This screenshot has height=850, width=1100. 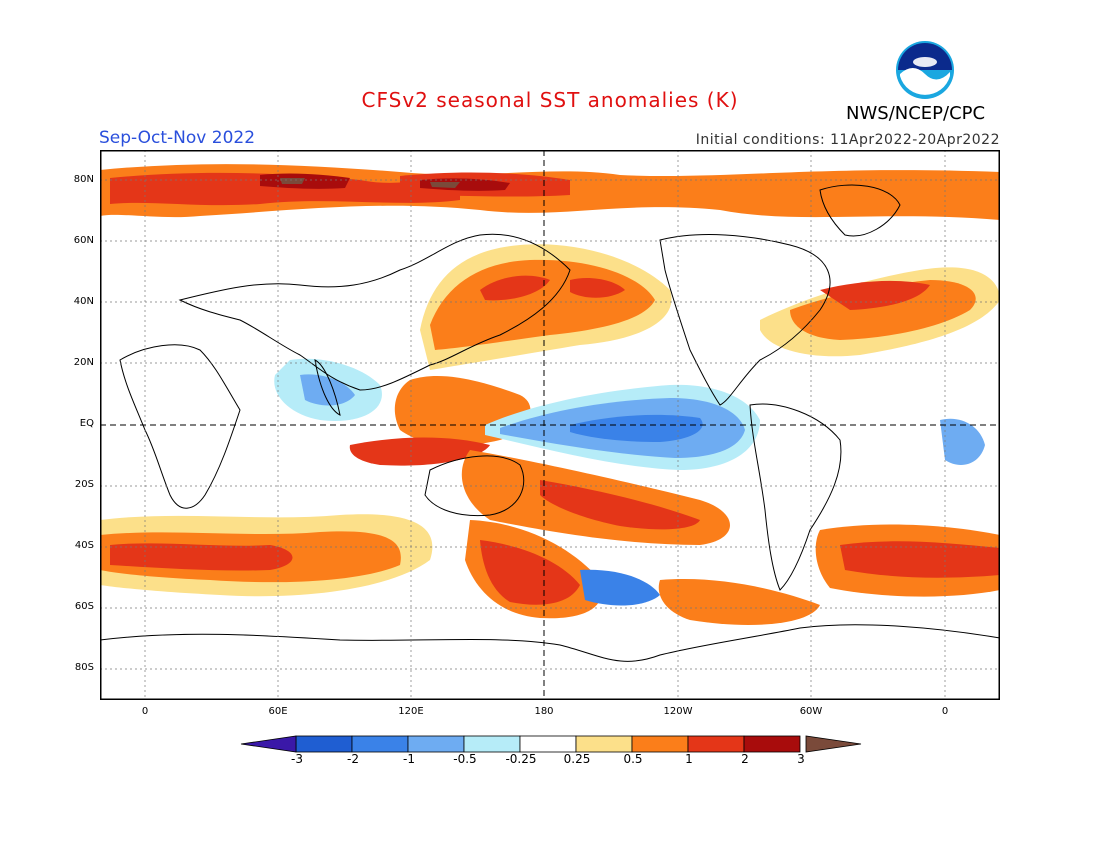 I want to click on colorbar-label: 0.5, so click(x=633, y=759).